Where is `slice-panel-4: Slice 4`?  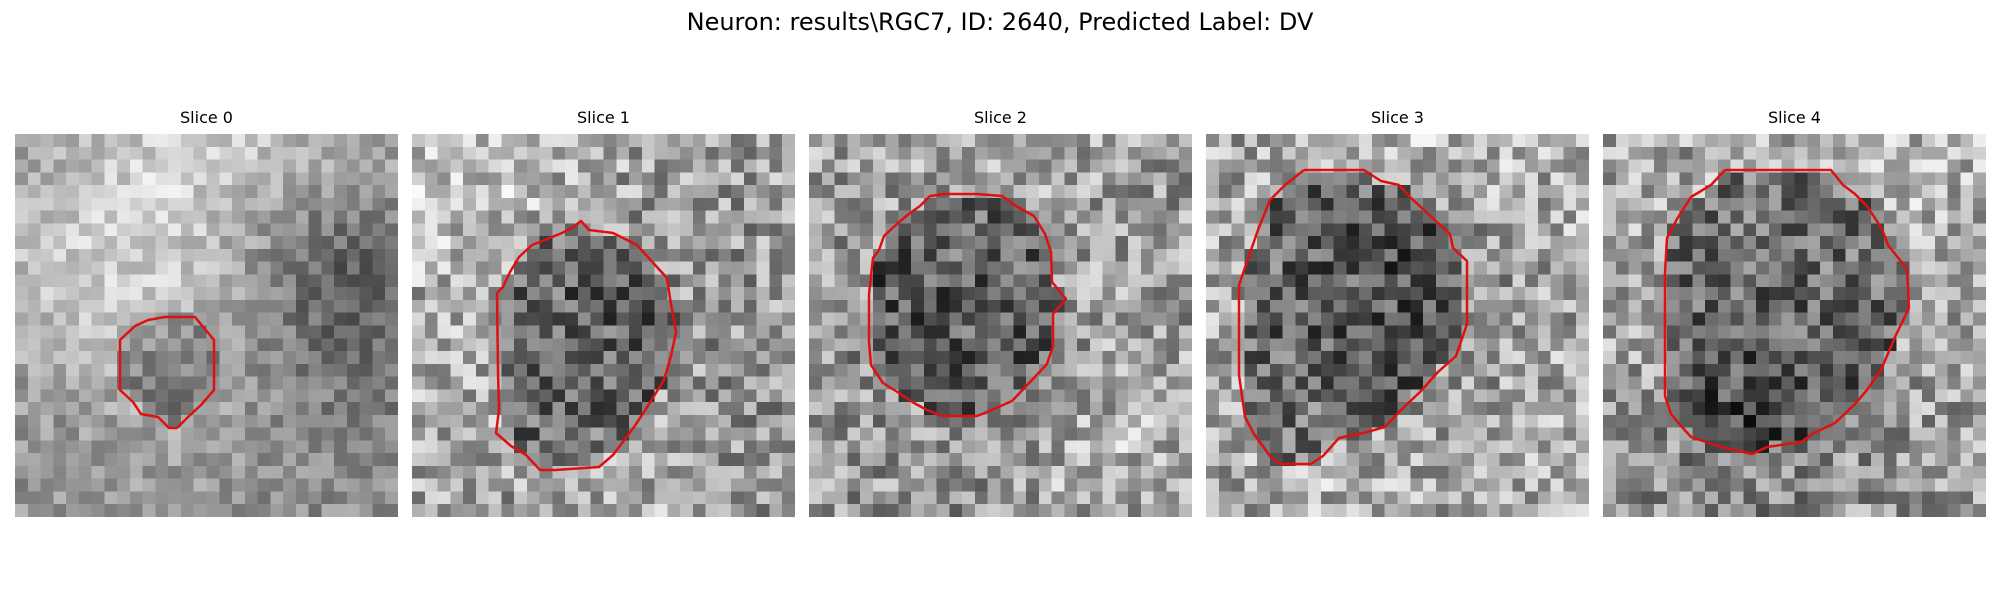 slice-panel-4: Slice 4 is located at coordinates (1794, 312).